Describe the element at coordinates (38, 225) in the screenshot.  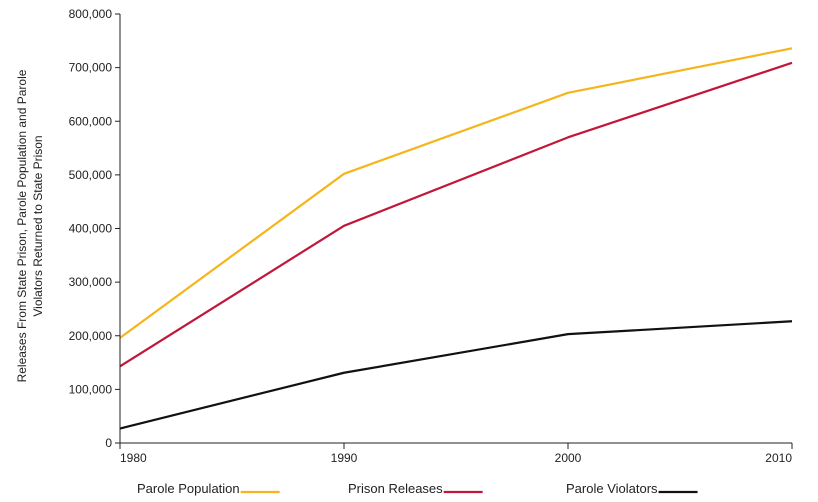
I see `y-axis-title-line-2: Violators Returned to State Prison` at that location.